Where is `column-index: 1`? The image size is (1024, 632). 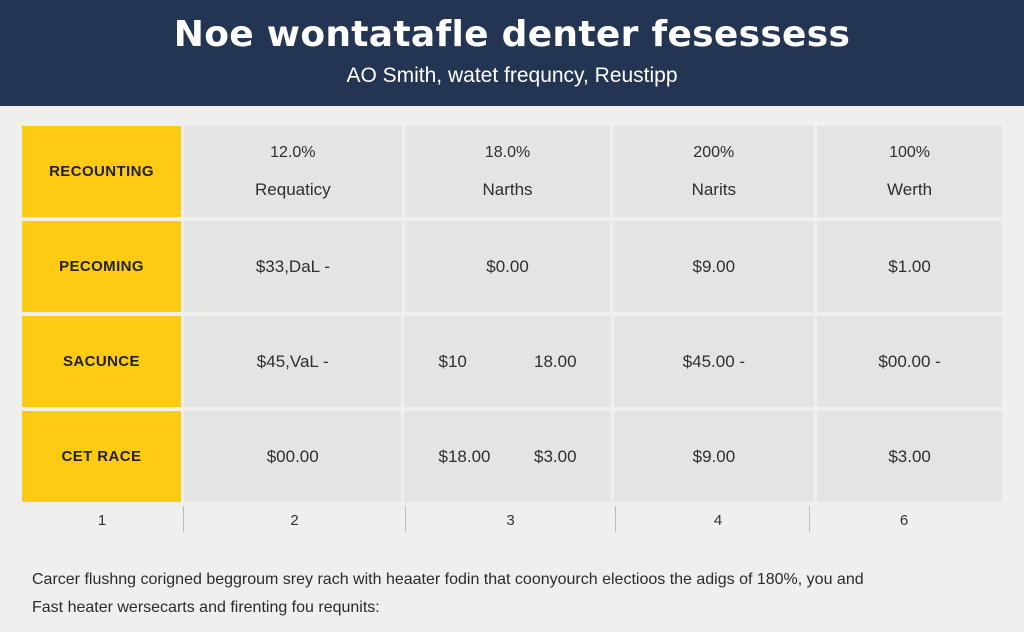 column-index: 1 is located at coordinates (102, 520).